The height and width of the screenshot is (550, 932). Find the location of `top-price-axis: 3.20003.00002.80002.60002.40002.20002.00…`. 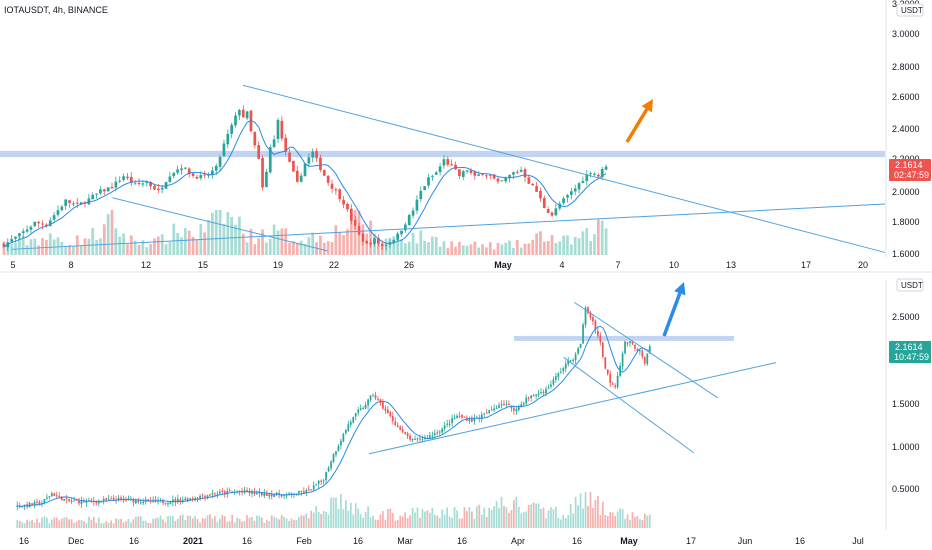

top-price-axis: 3.20003.00002.80002.60002.40002.20002.00… is located at coordinates (908, 129).